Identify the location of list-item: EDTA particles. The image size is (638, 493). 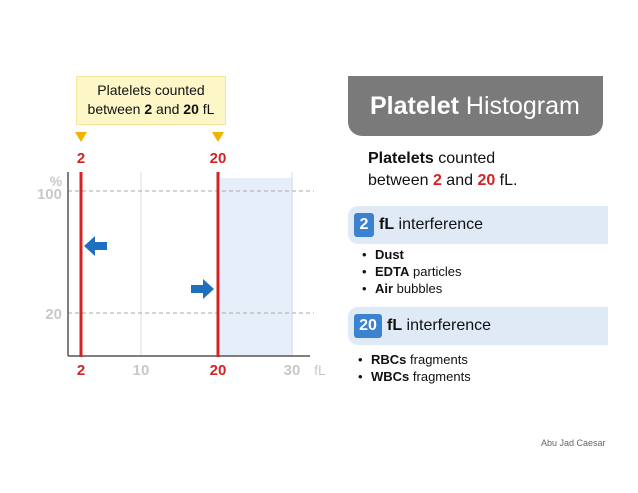
(411, 271).